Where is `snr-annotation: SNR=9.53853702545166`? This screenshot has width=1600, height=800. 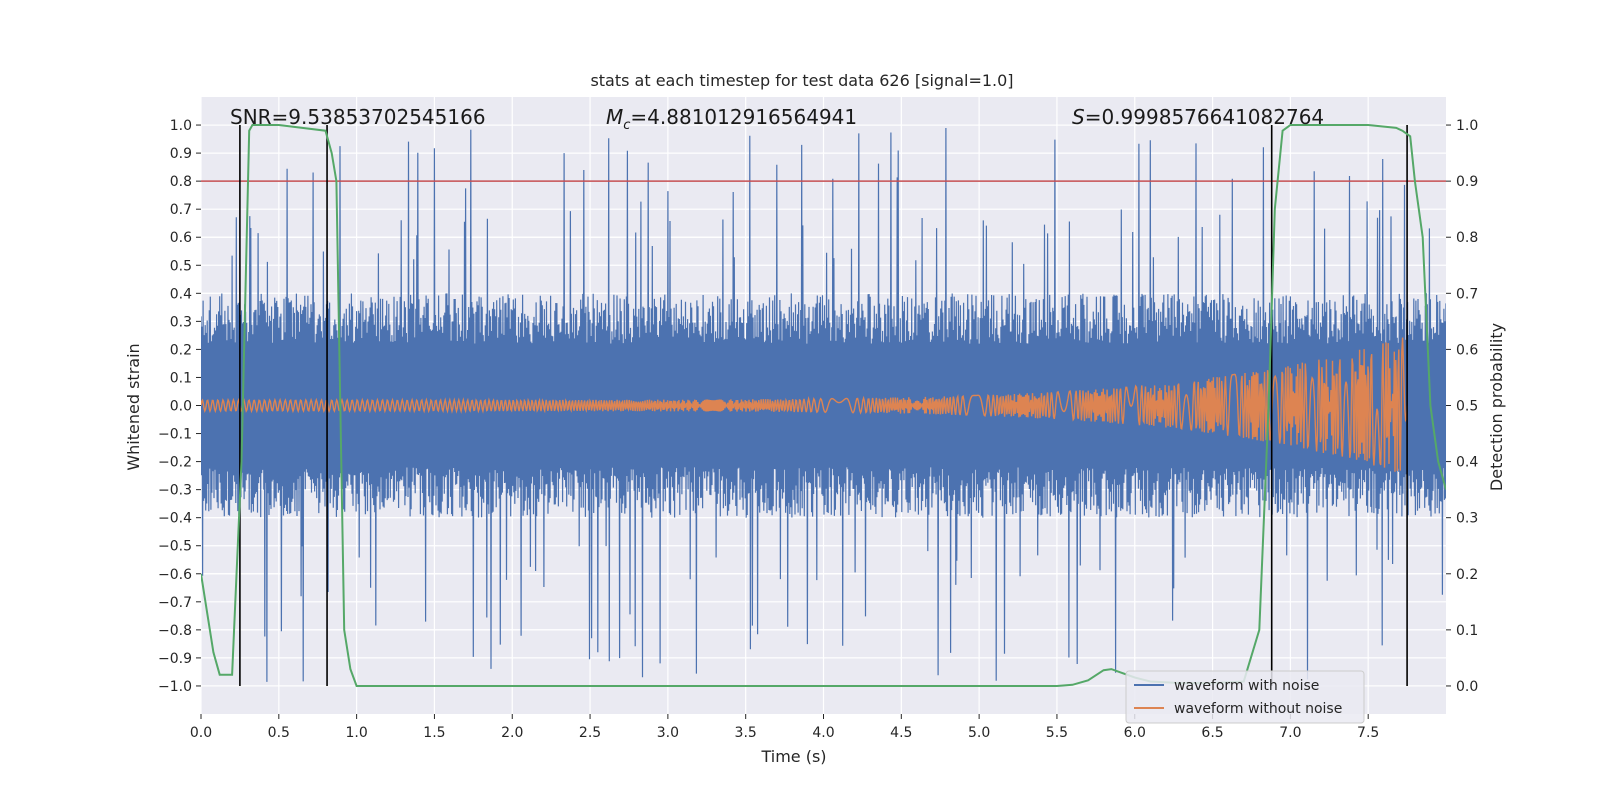
snr-annotation: SNR=9.53853702545166 is located at coordinates (358, 117).